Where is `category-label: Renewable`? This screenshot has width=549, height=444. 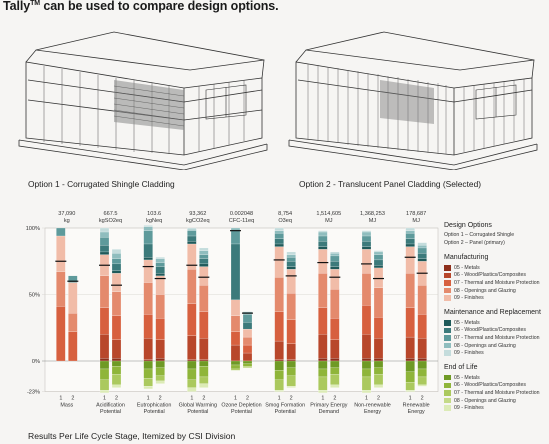
category-label: Renewable is located at coordinates (416, 406).